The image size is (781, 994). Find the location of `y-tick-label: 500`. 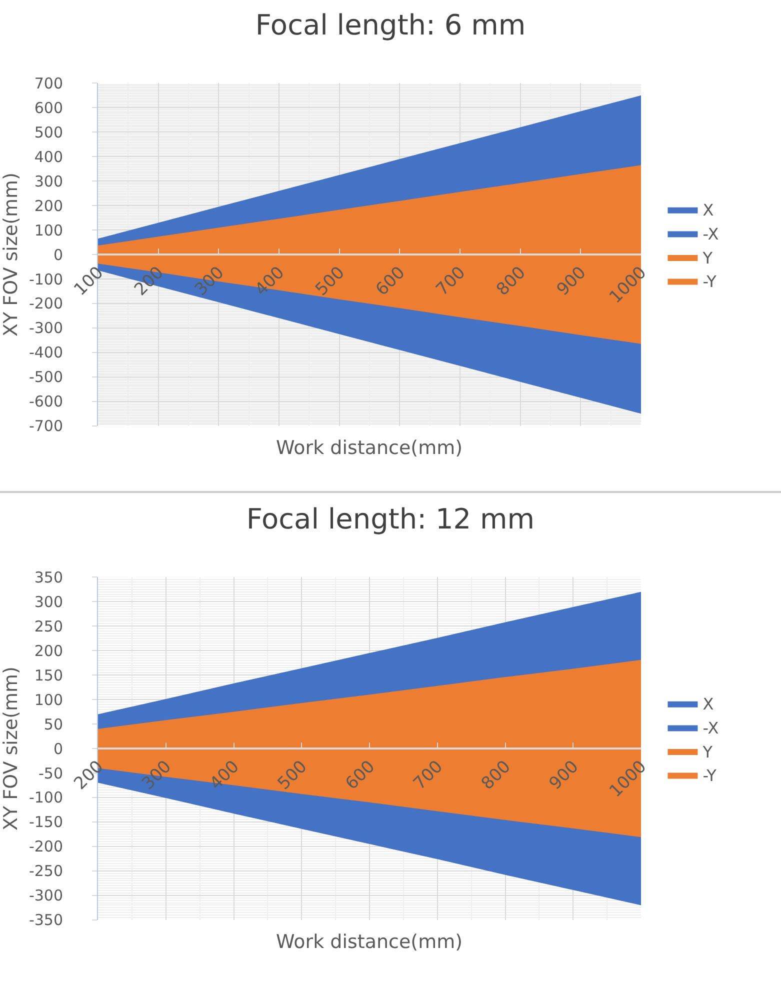

y-tick-label: 500 is located at coordinates (48, 132).